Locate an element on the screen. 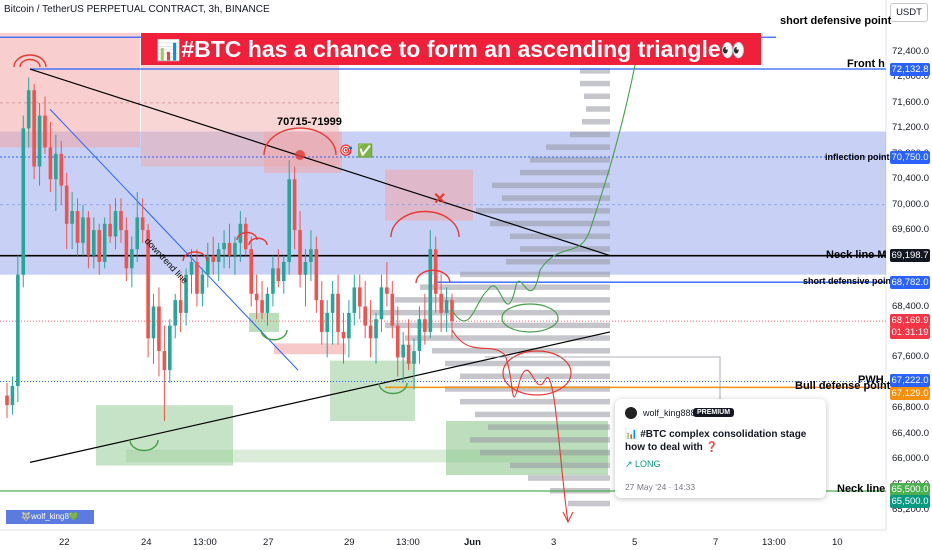  eyes-icon: 👀 is located at coordinates (733, 51).